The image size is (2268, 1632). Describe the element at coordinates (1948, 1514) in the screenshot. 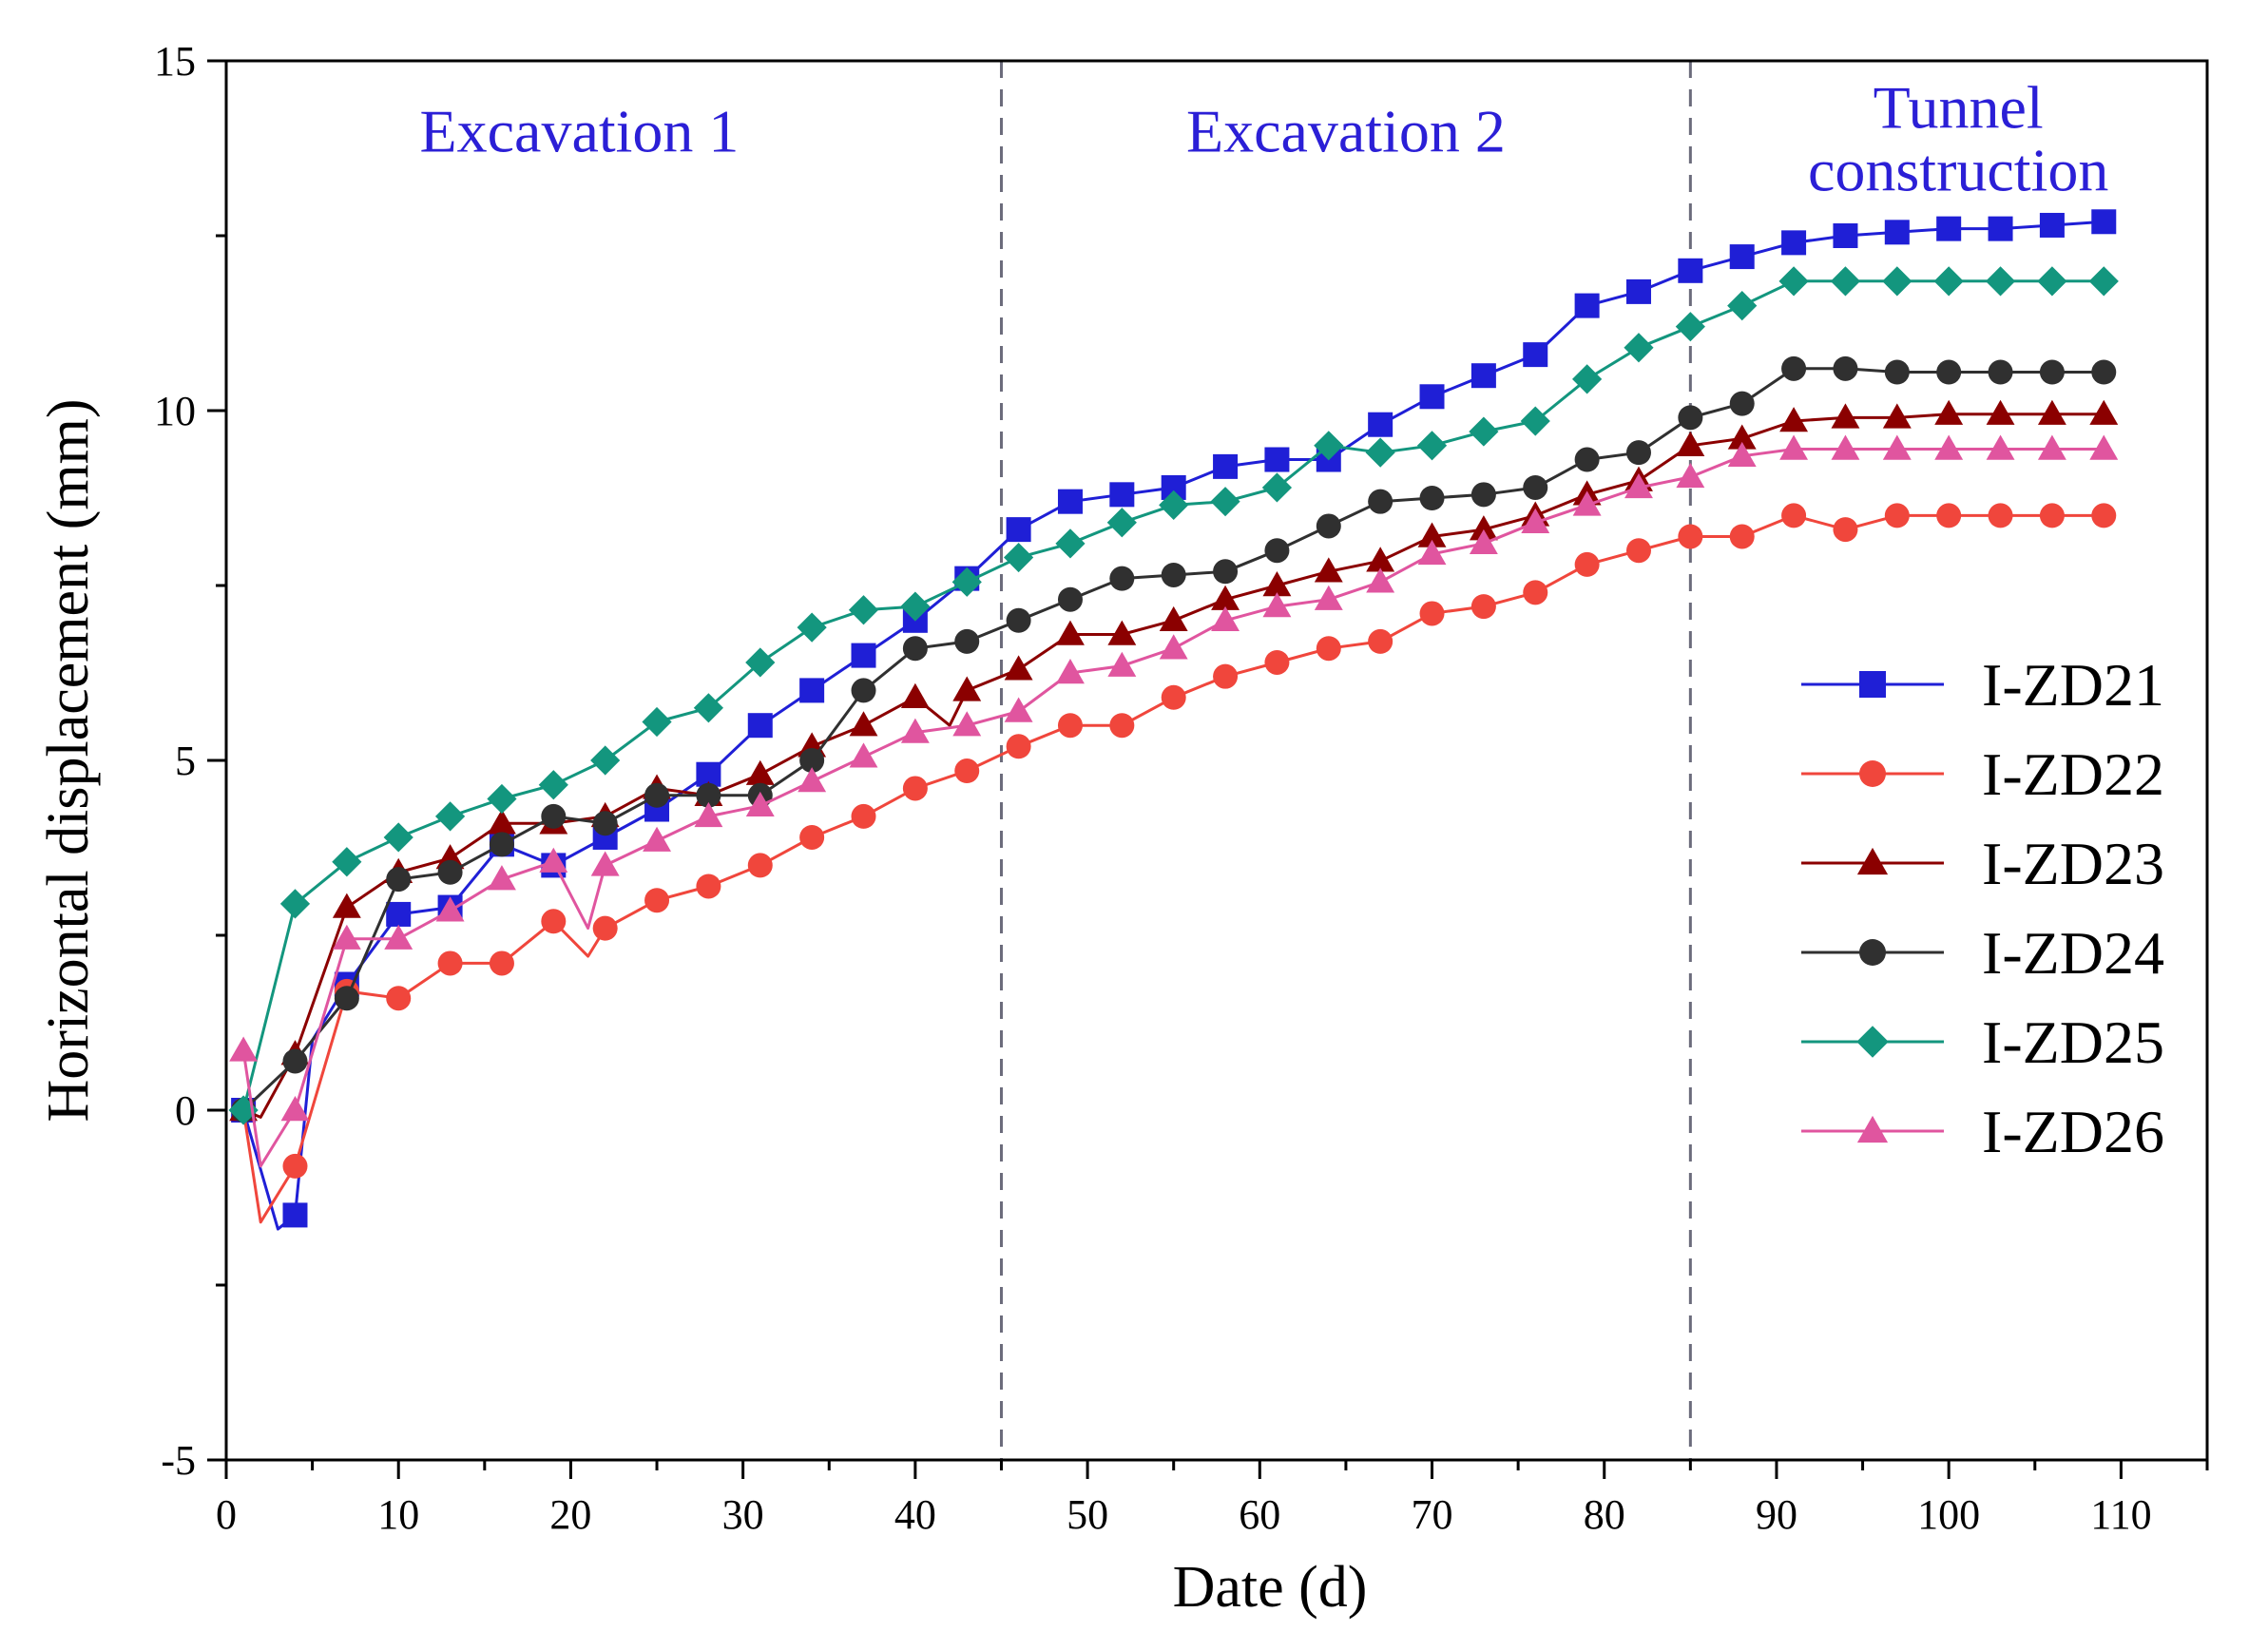

I see `x-tick-label: 100` at that location.